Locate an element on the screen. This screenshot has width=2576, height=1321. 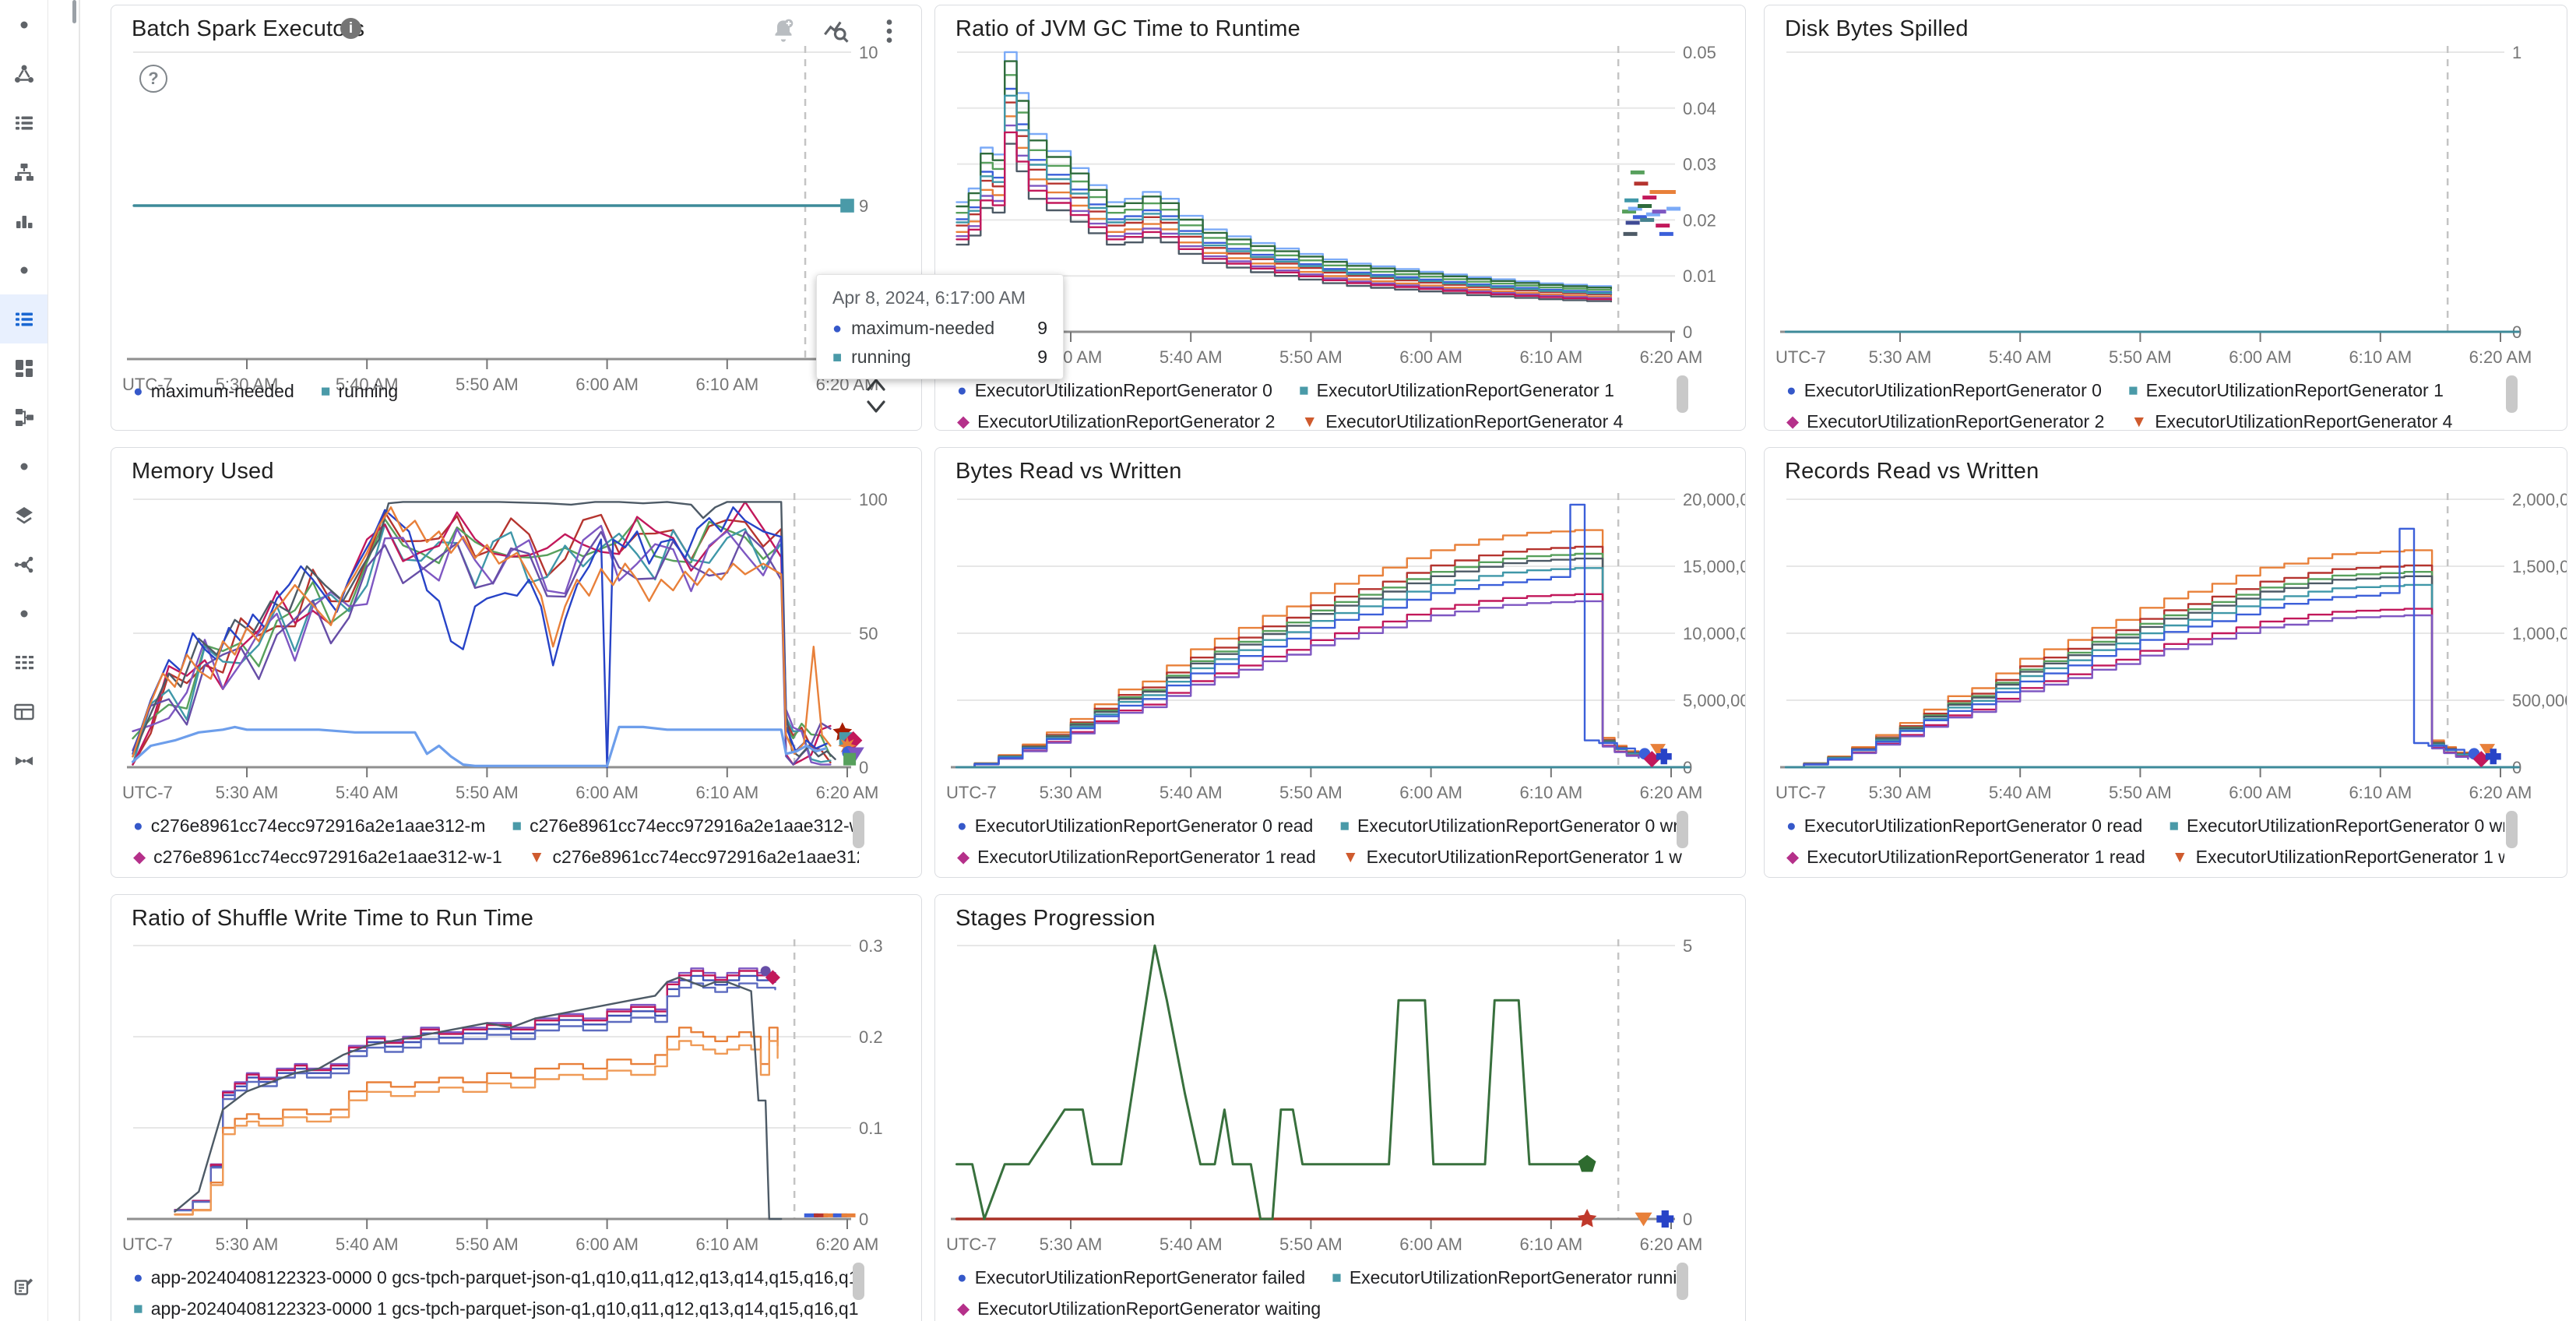
left-nav is located at coordinates (24, 660).